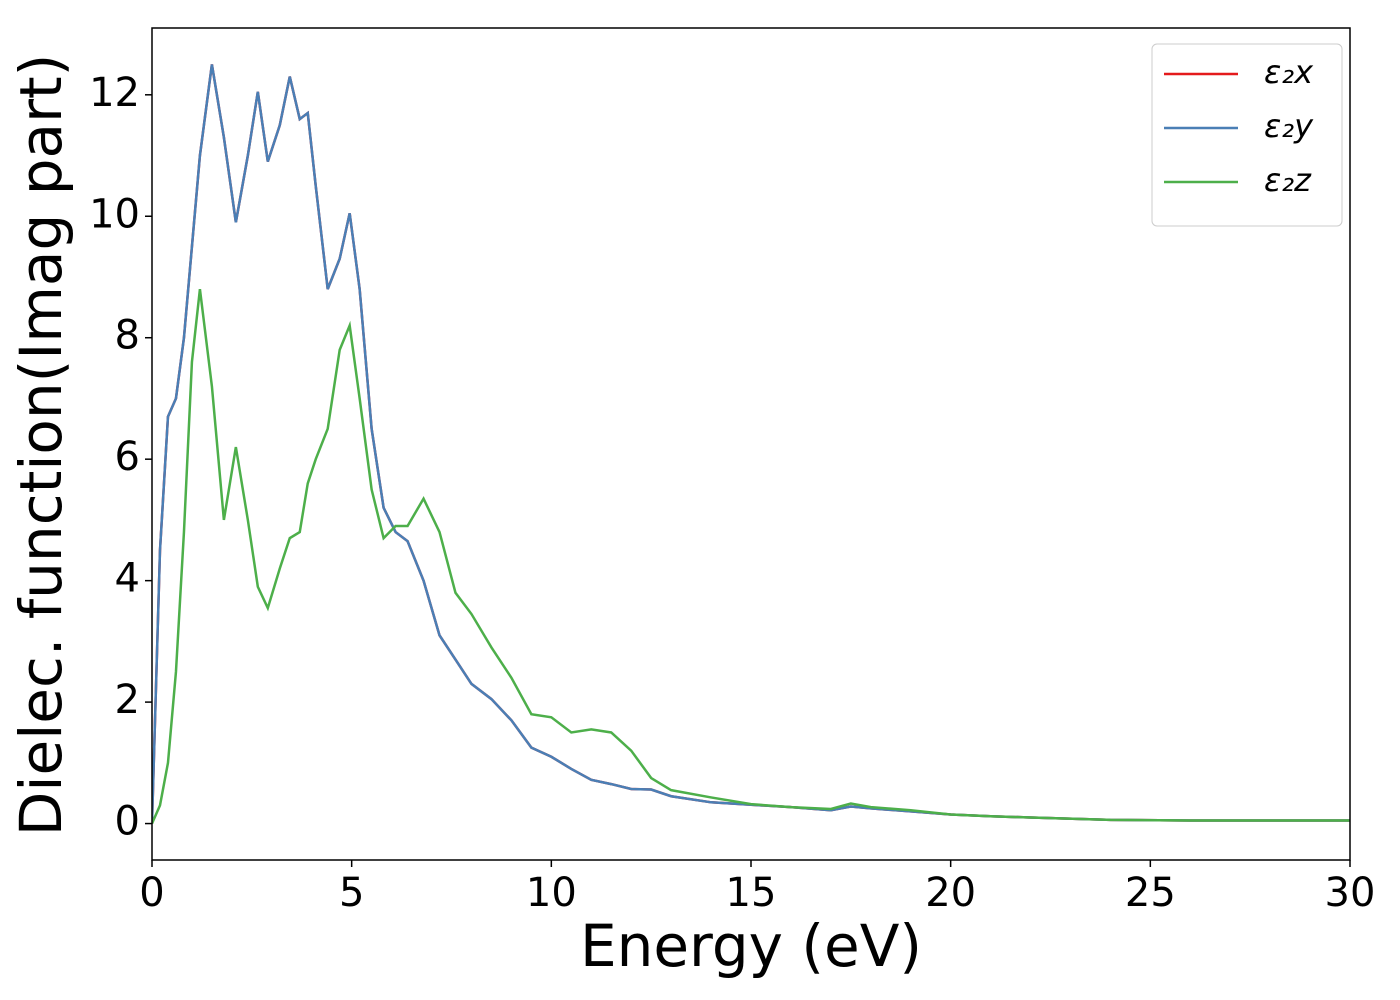 This screenshot has height=1000, width=1400. What do you see at coordinates (950, 893) in the screenshot?
I see `x-tick-label: 20` at bounding box center [950, 893].